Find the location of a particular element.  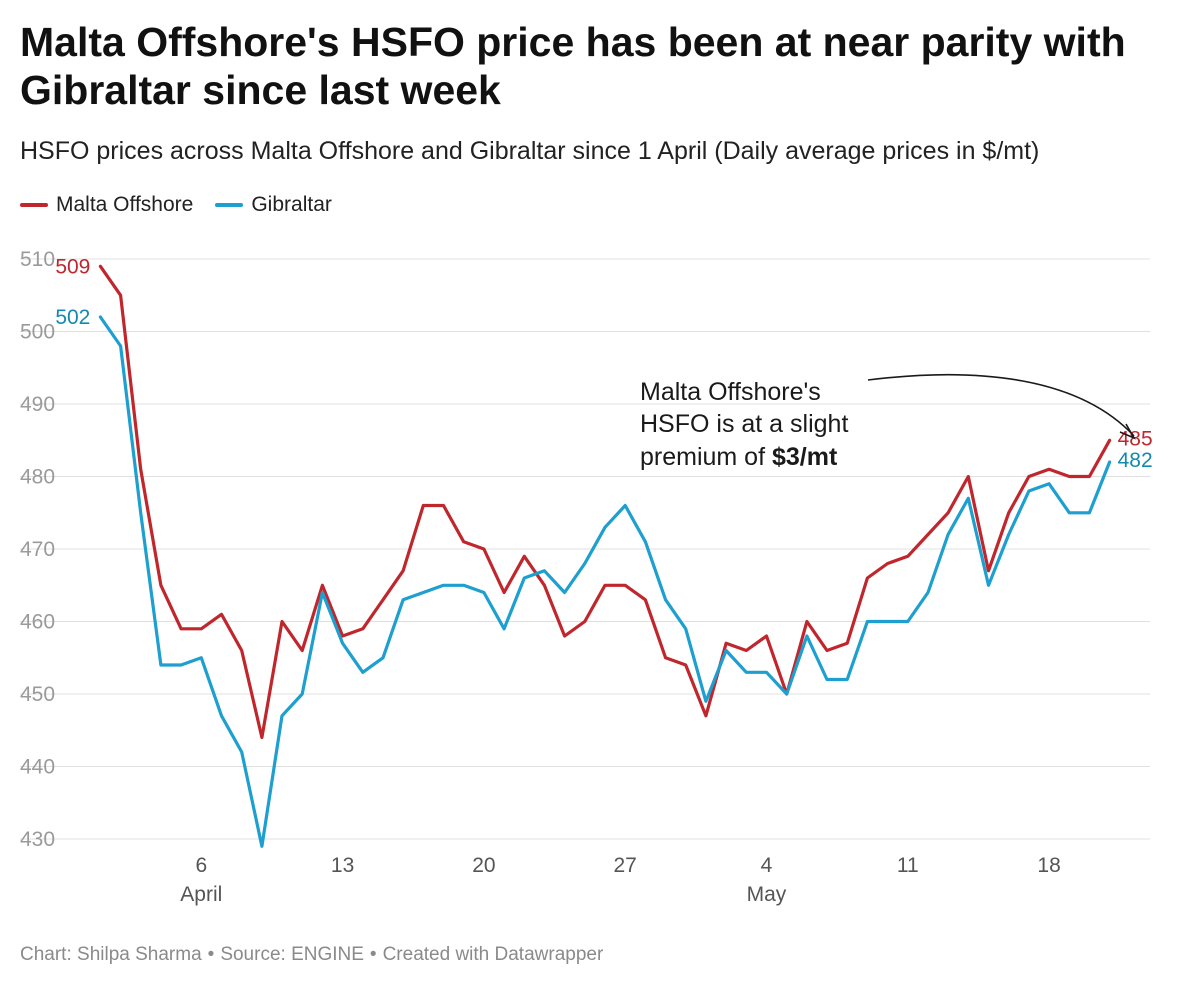

x-tick-label: 27 is located at coordinates (625, 865).